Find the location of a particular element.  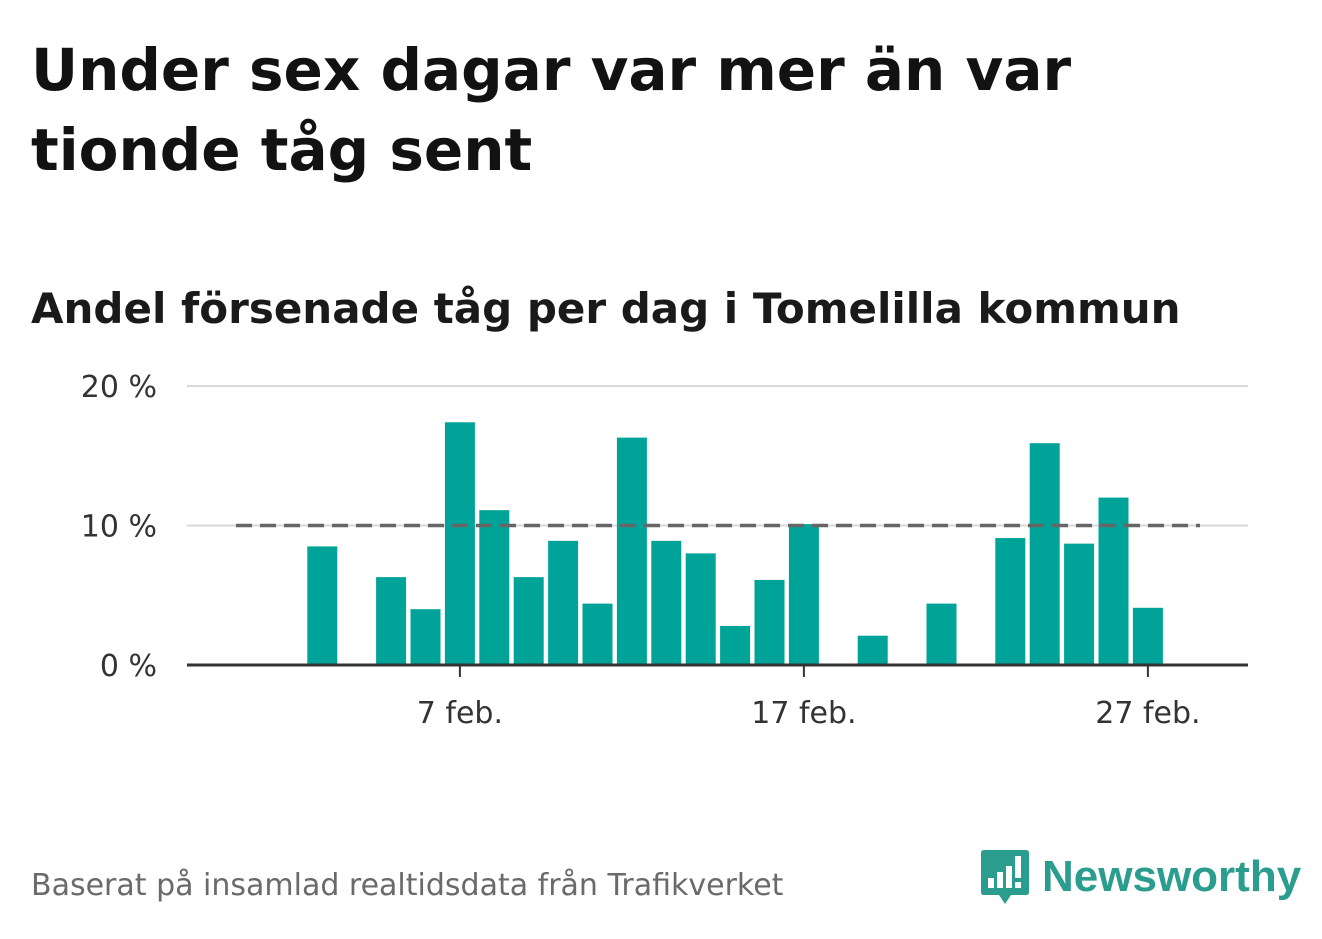

x-tick-labels: 7 feb. 17 feb. 27 feb. is located at coordinates (809, 713).